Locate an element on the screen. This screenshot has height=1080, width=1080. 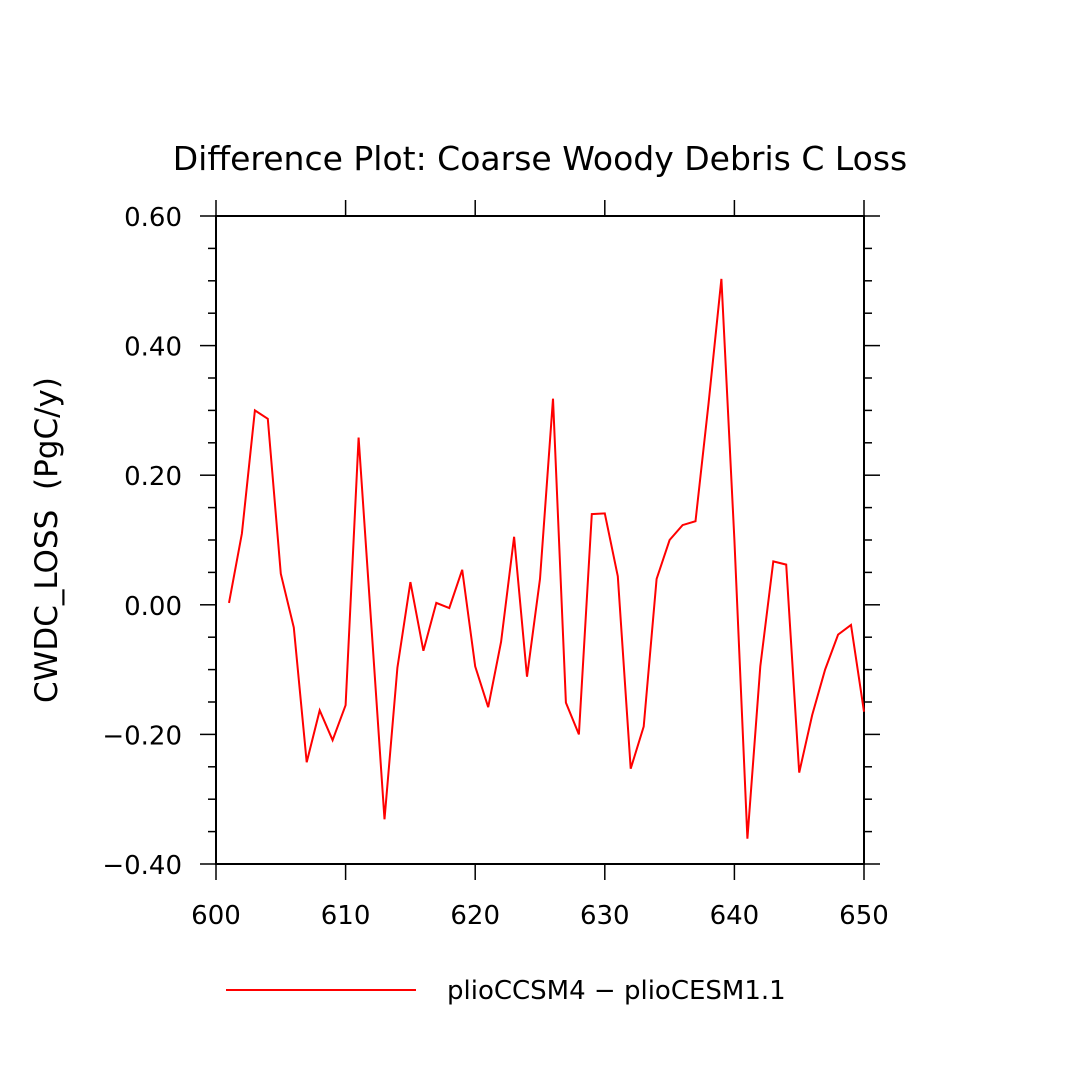
x-tick-label: 630 is located at coordinates (605, 916).